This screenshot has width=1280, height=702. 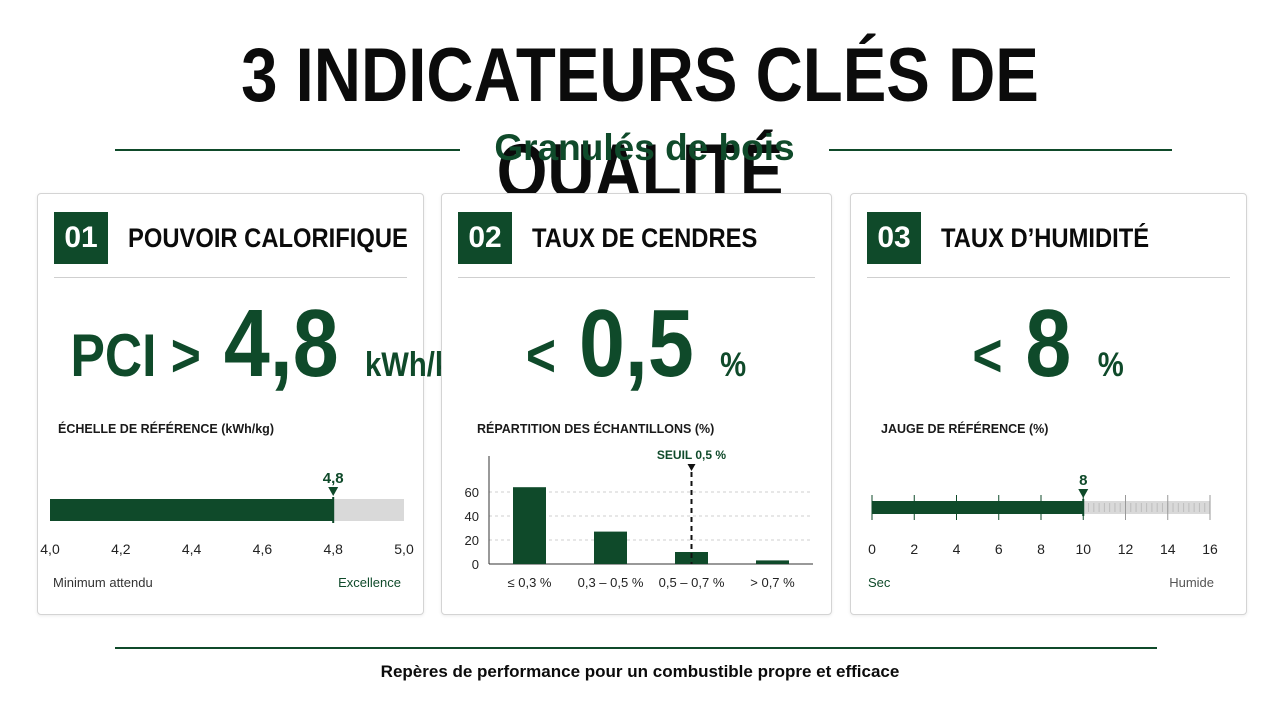 I want to click on x-tick-label: 0,5 – 0,7 %, so click(x=692, y=582).